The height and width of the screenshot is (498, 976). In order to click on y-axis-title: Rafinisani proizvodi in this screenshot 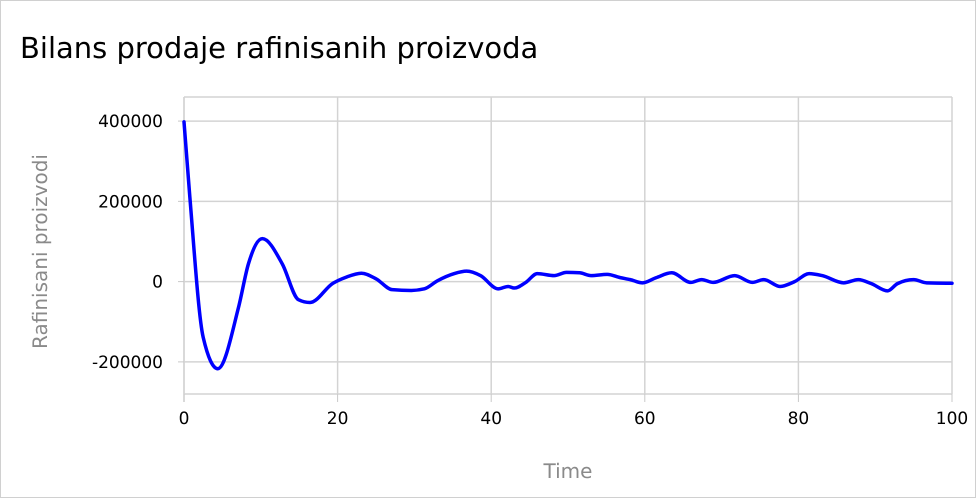, I will do `click(40, 251)`.